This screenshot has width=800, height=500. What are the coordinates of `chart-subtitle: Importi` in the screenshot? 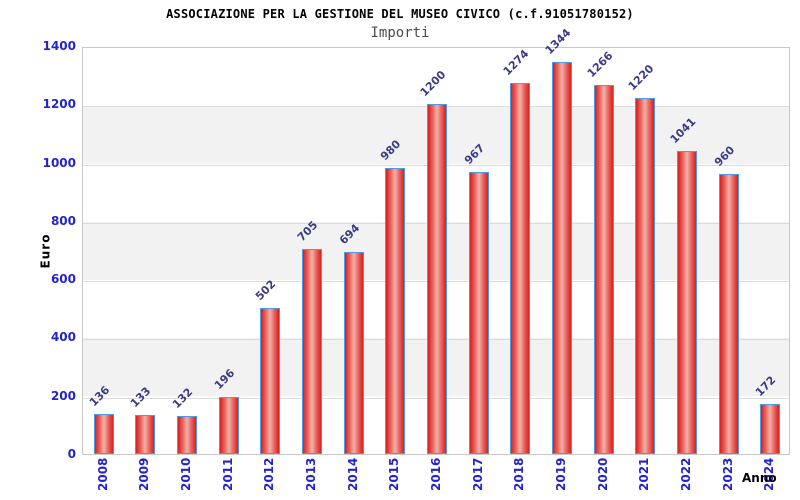 It's located at (400, 33).